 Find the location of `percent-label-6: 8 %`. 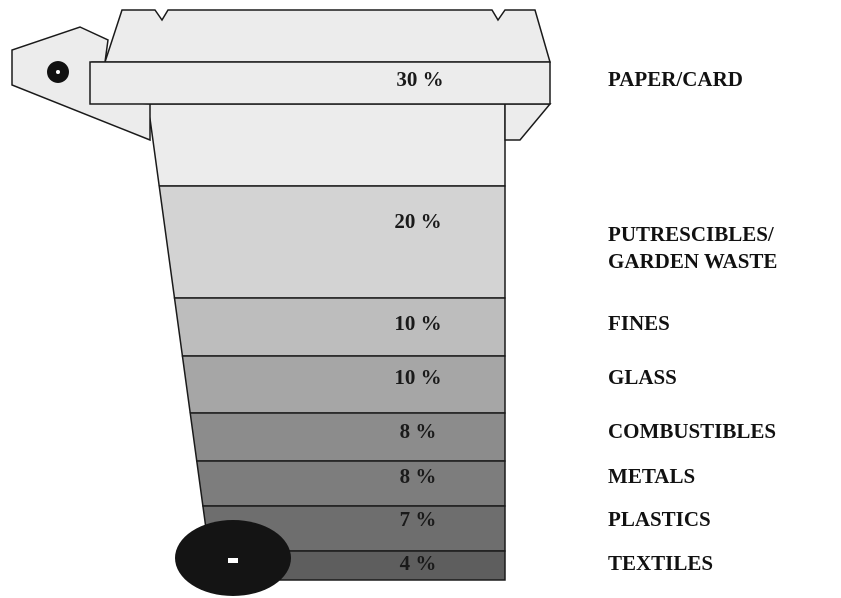

percent-label-6: 8 % is located at coordinates (418, 476).